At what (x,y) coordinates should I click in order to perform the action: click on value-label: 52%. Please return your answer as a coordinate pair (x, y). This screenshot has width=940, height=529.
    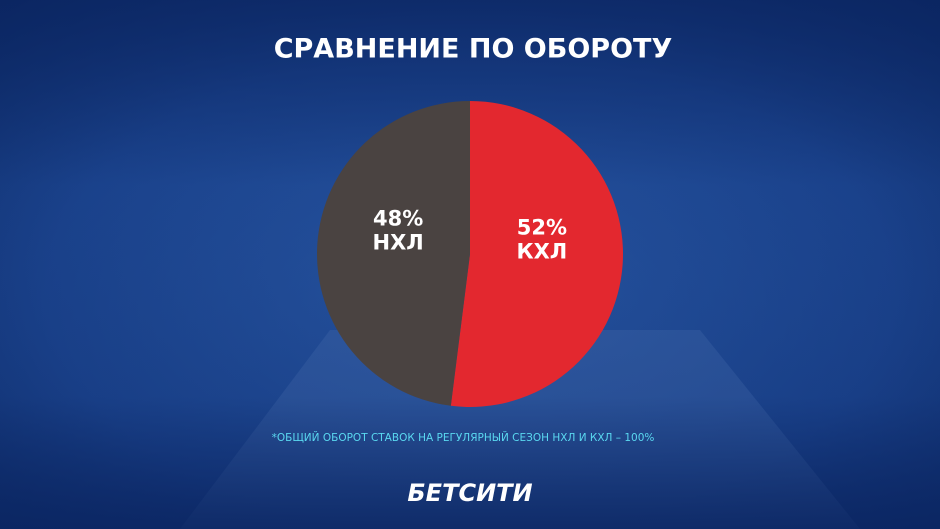
    Looking at the image, I should click on (542, 228).